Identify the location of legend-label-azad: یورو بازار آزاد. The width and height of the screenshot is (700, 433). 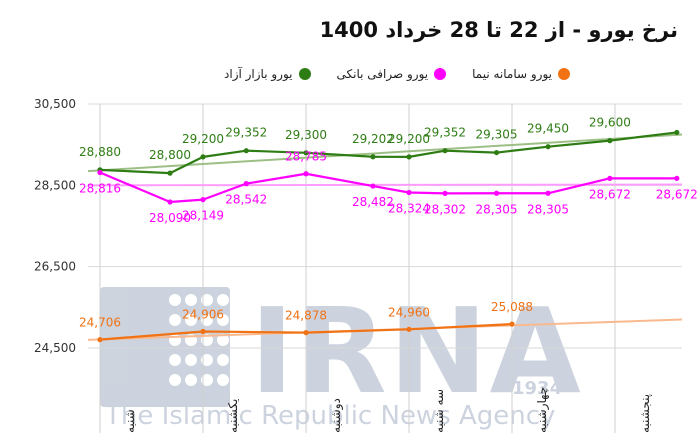
(258, 74).